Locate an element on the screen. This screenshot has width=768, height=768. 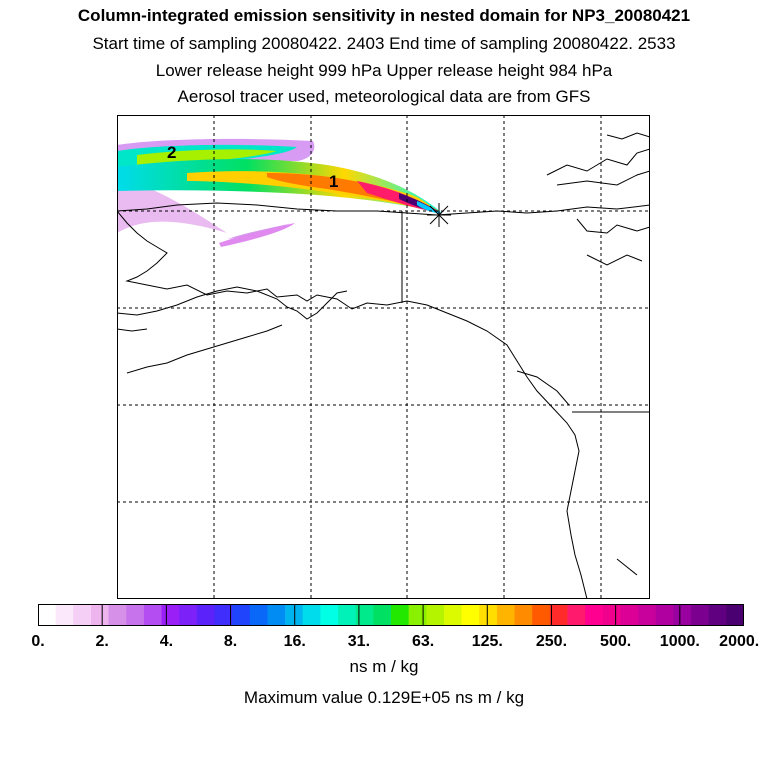
colorbar-tick-label: 4. is located at coordinates (166, 641).